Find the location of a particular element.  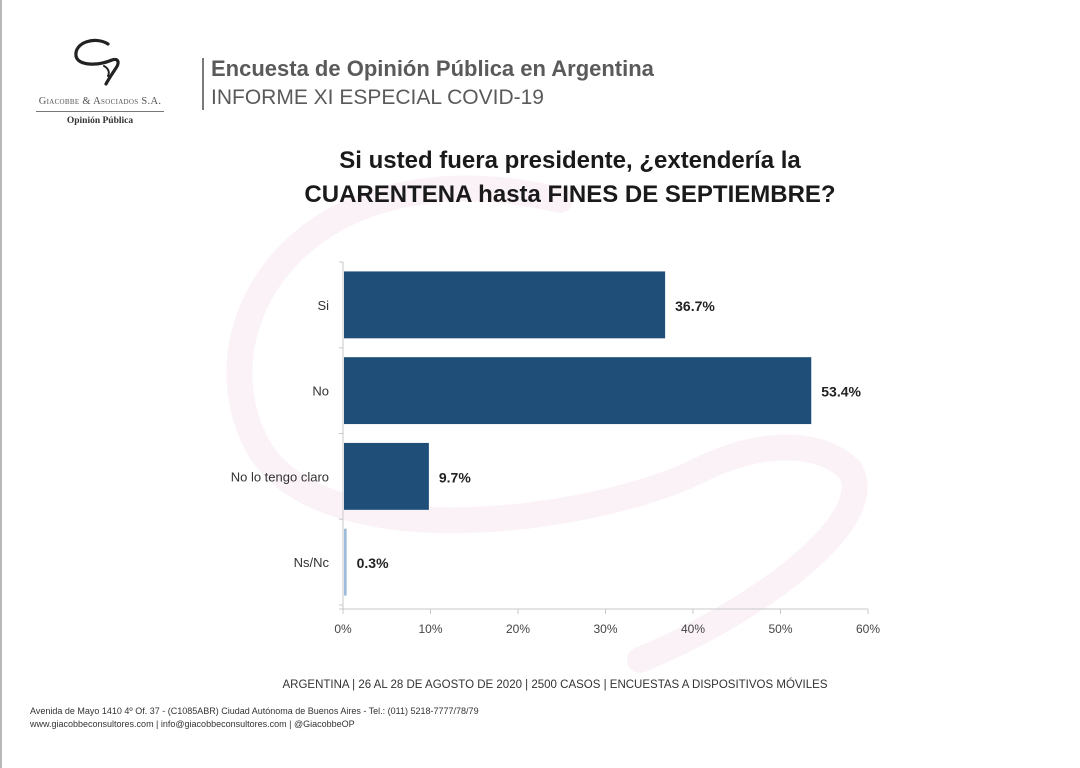

logo-mark-icon is located at coordinates (97, 62).